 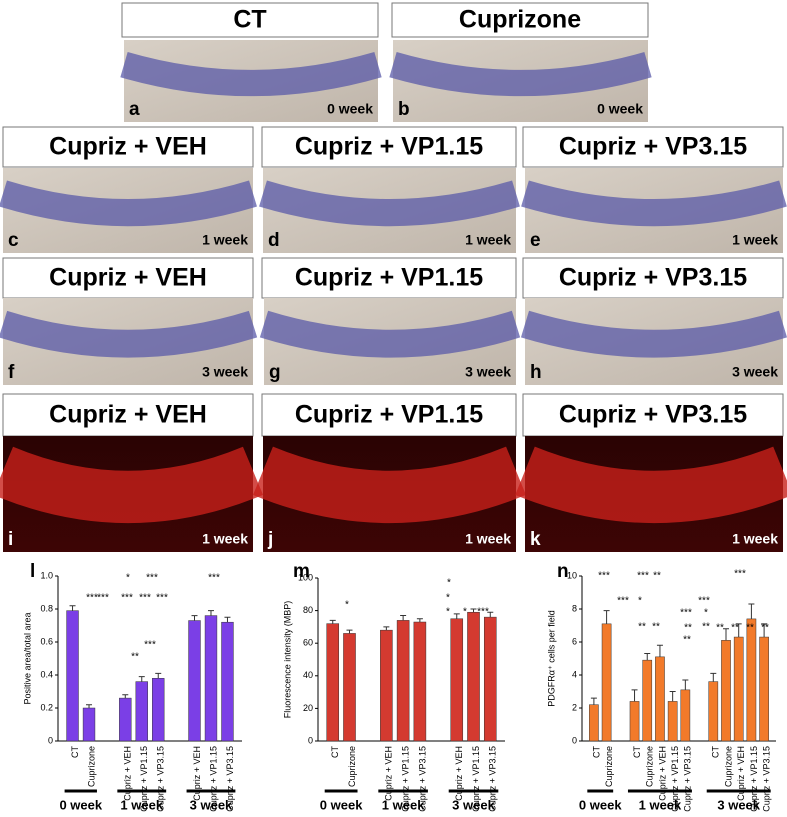 What do you see at coordinates (574, 674) in the screenshot?
I see `y-tick-label: 4` at bounding box center [574, 674].